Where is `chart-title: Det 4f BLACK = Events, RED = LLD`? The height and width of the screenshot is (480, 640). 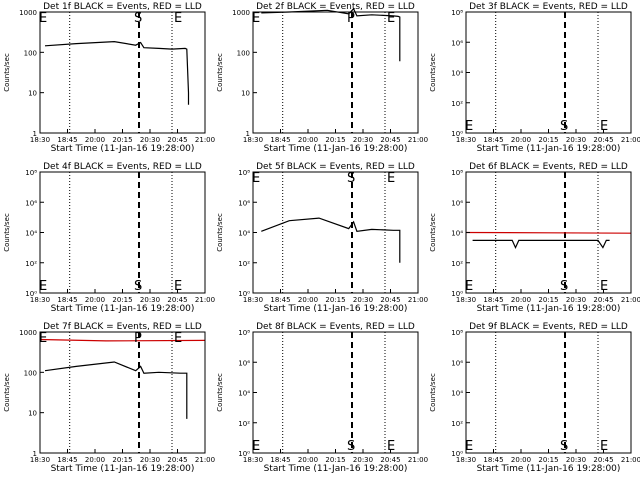 chart-title: Det 4f BLACK = Events, RED = LLD is located at coordinates (122, 167).